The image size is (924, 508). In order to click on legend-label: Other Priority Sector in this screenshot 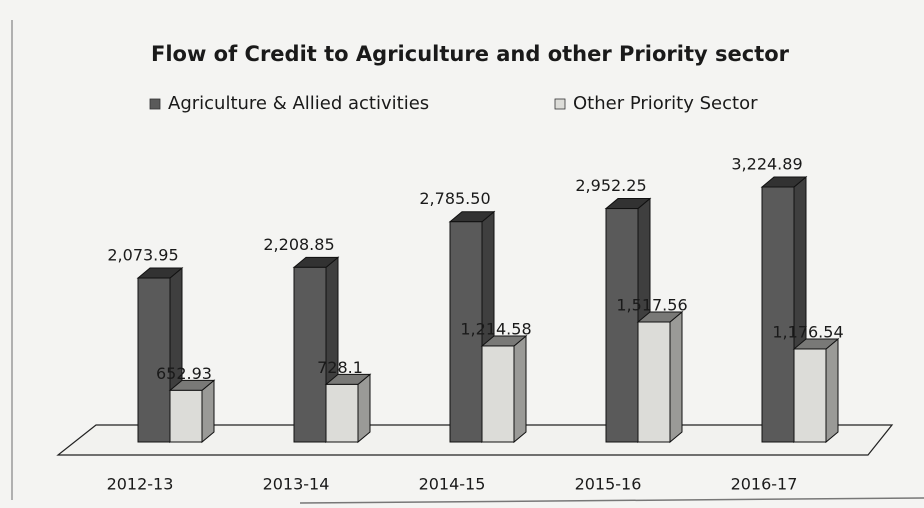, I will do `click(665, 103)`.